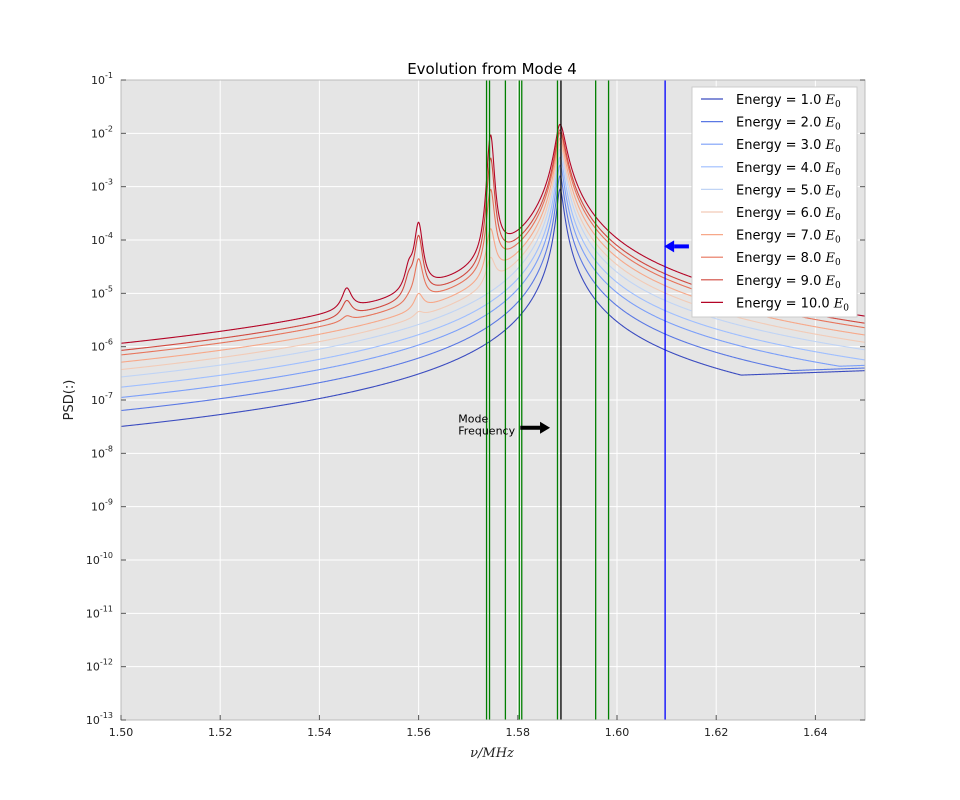  Describe the element at coordinates (492, 69) in the screenshot. I see `chart-title: Evolution from Mode 4` at that location.